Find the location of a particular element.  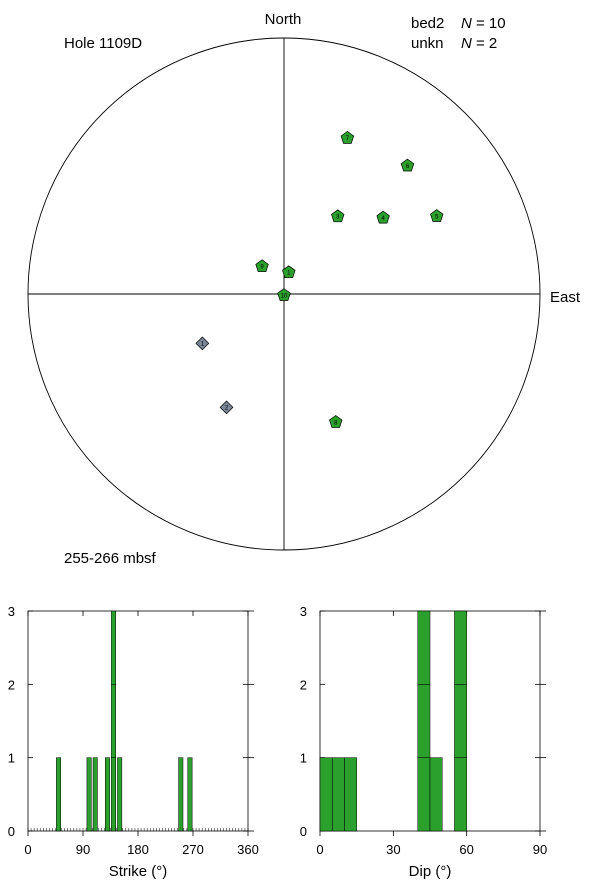

marker-label: 4 is located at coordinates (383, 219).